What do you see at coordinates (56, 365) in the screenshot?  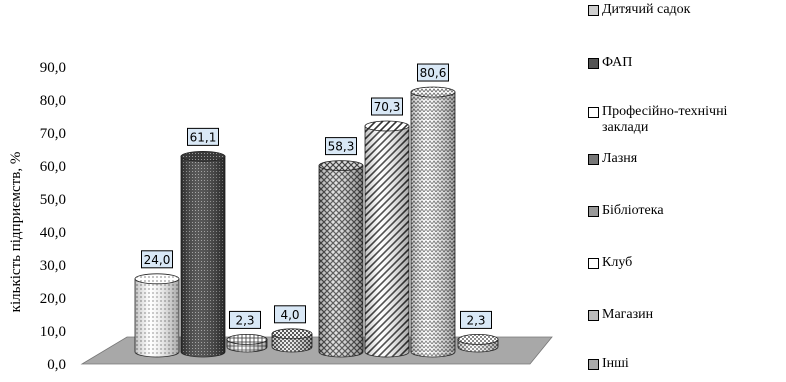 I see `y-tick-label: 0,0` at bounding box center [56, 365].